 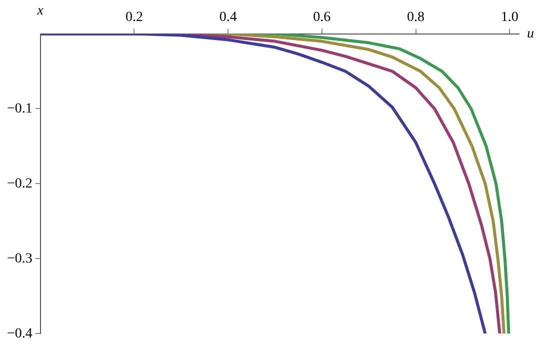 I want to click on y-tick-label: −0.3, so click(x=19, y=258).